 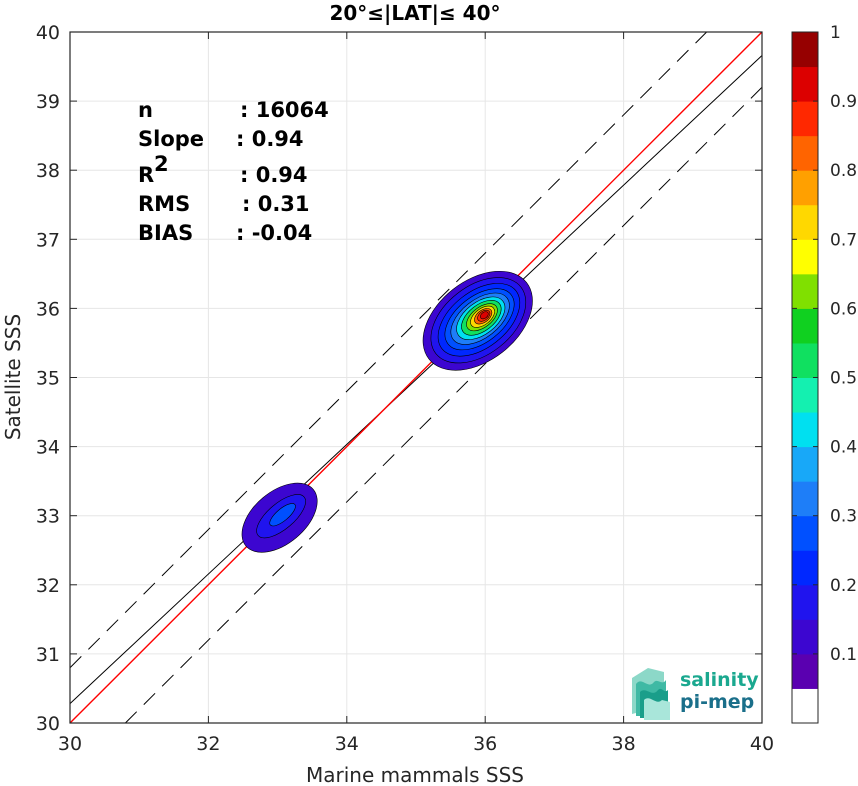 What do you see at coordinates (48, 102) in the screenshot?
I see `y-tick-label-9: 39` at bounding box center [48, 102].